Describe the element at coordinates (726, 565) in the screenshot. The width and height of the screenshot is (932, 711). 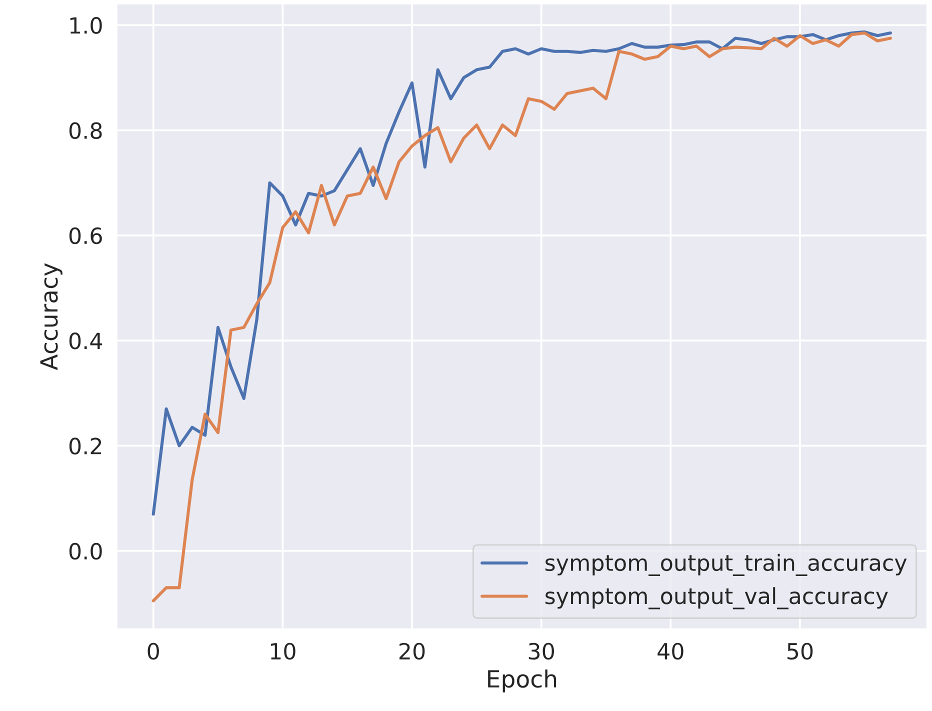
I see `legend-label: symptom_output_train_accuracy` at that location.